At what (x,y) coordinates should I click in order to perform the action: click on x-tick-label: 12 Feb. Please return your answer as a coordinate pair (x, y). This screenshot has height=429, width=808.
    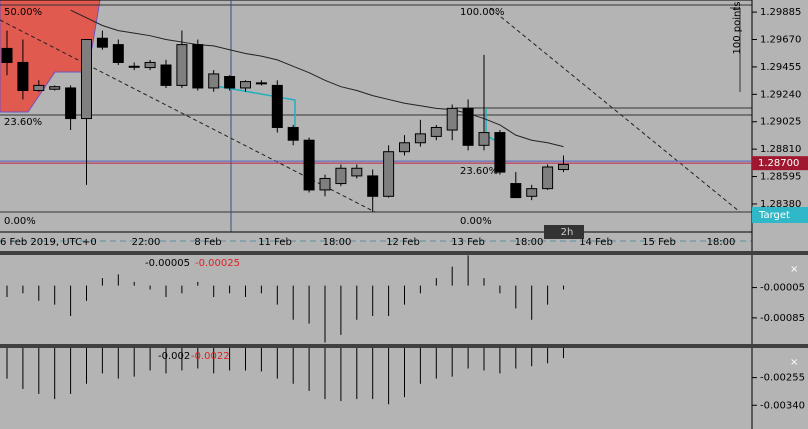
    Looking at the image, I should click on (403, 242).